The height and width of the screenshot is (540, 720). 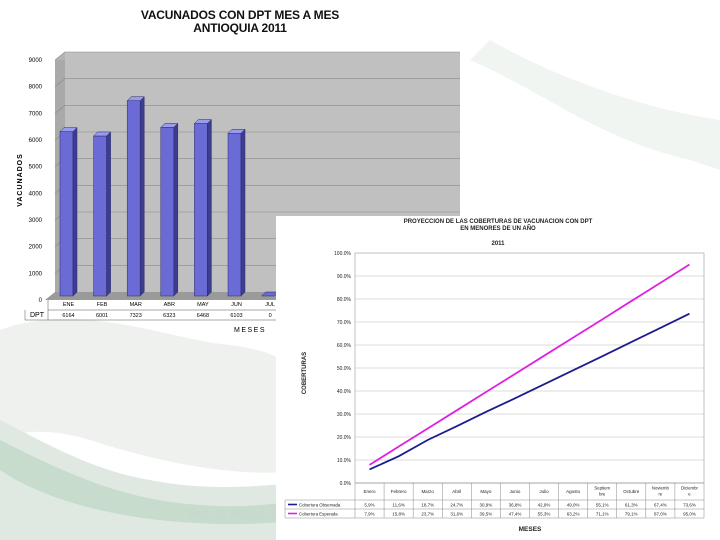 I want to click on line-chart-table-value: 71,1%, so click(x=602, y=513).